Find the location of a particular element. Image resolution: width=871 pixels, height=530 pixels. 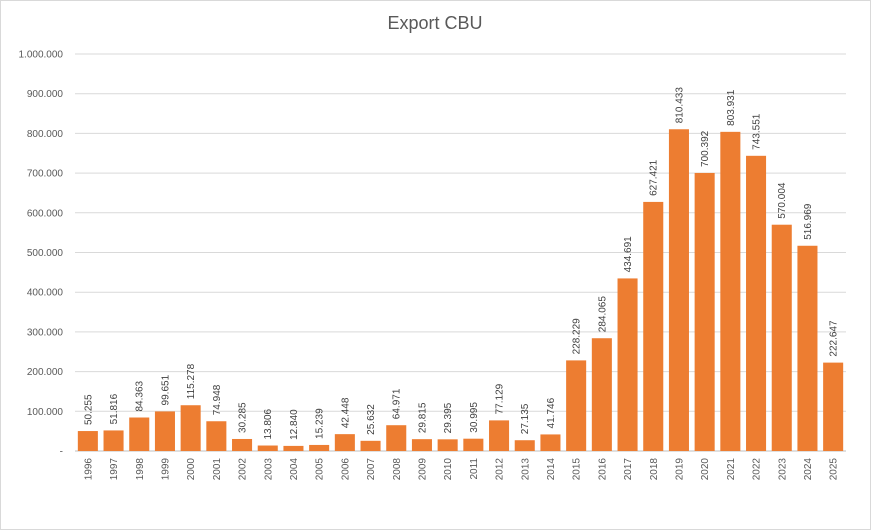

data-label: 51.816 is located at coordinates (114, 408).